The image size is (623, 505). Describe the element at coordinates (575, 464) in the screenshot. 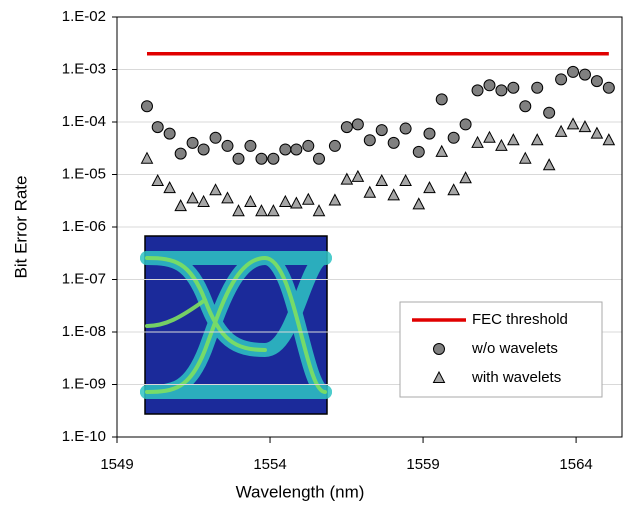

I see `x-tick-label: 1564` at that location.